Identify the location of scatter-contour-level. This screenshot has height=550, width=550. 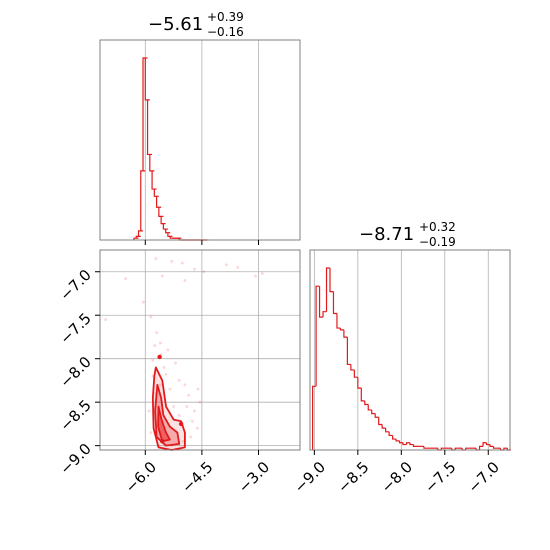
(164, 424).